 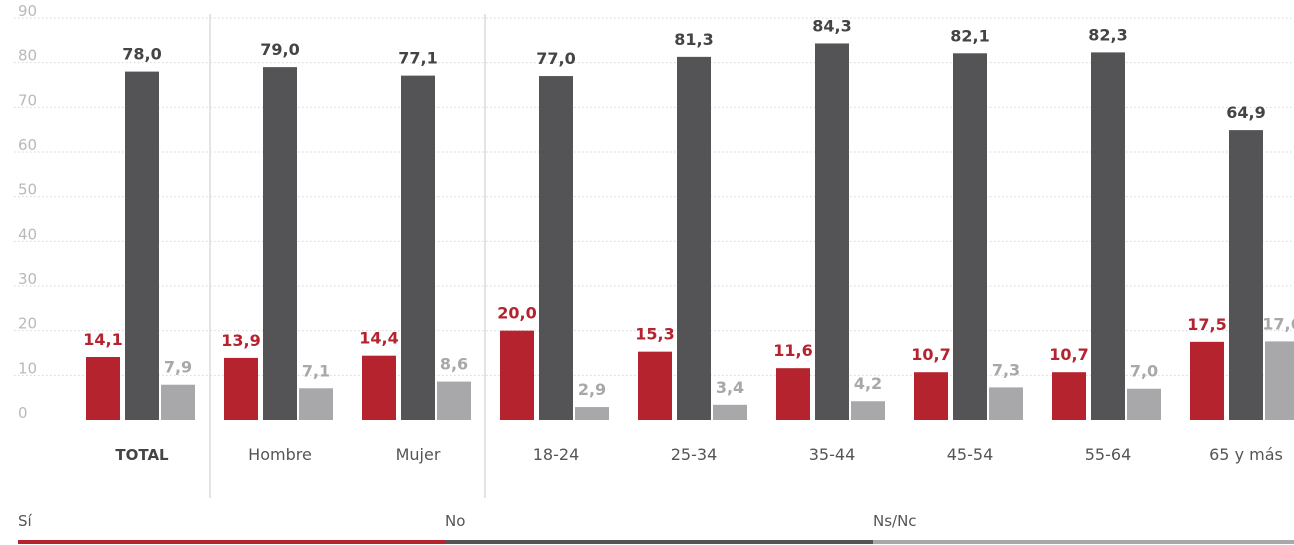 What do you see at coordinates (27, 56) in the screenshot?
I see `y-tick-label: 80` at bounding box center [27, 56].